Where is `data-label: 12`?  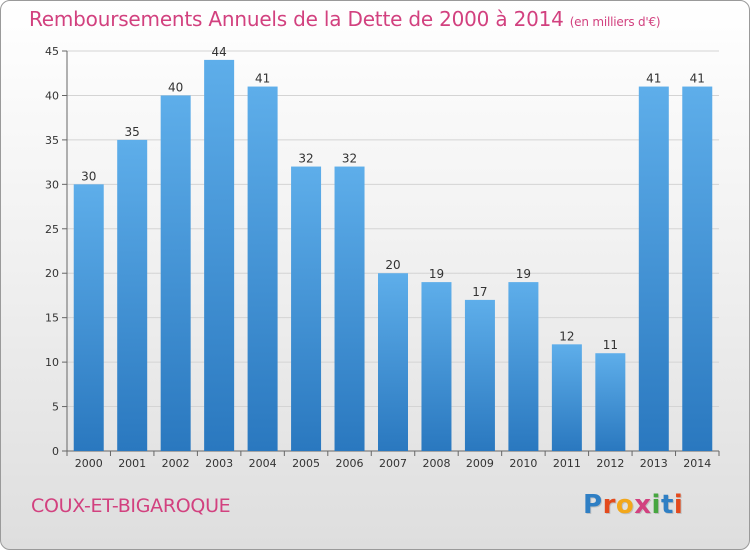 data-label: 12 is located at coordinates (566, 336).